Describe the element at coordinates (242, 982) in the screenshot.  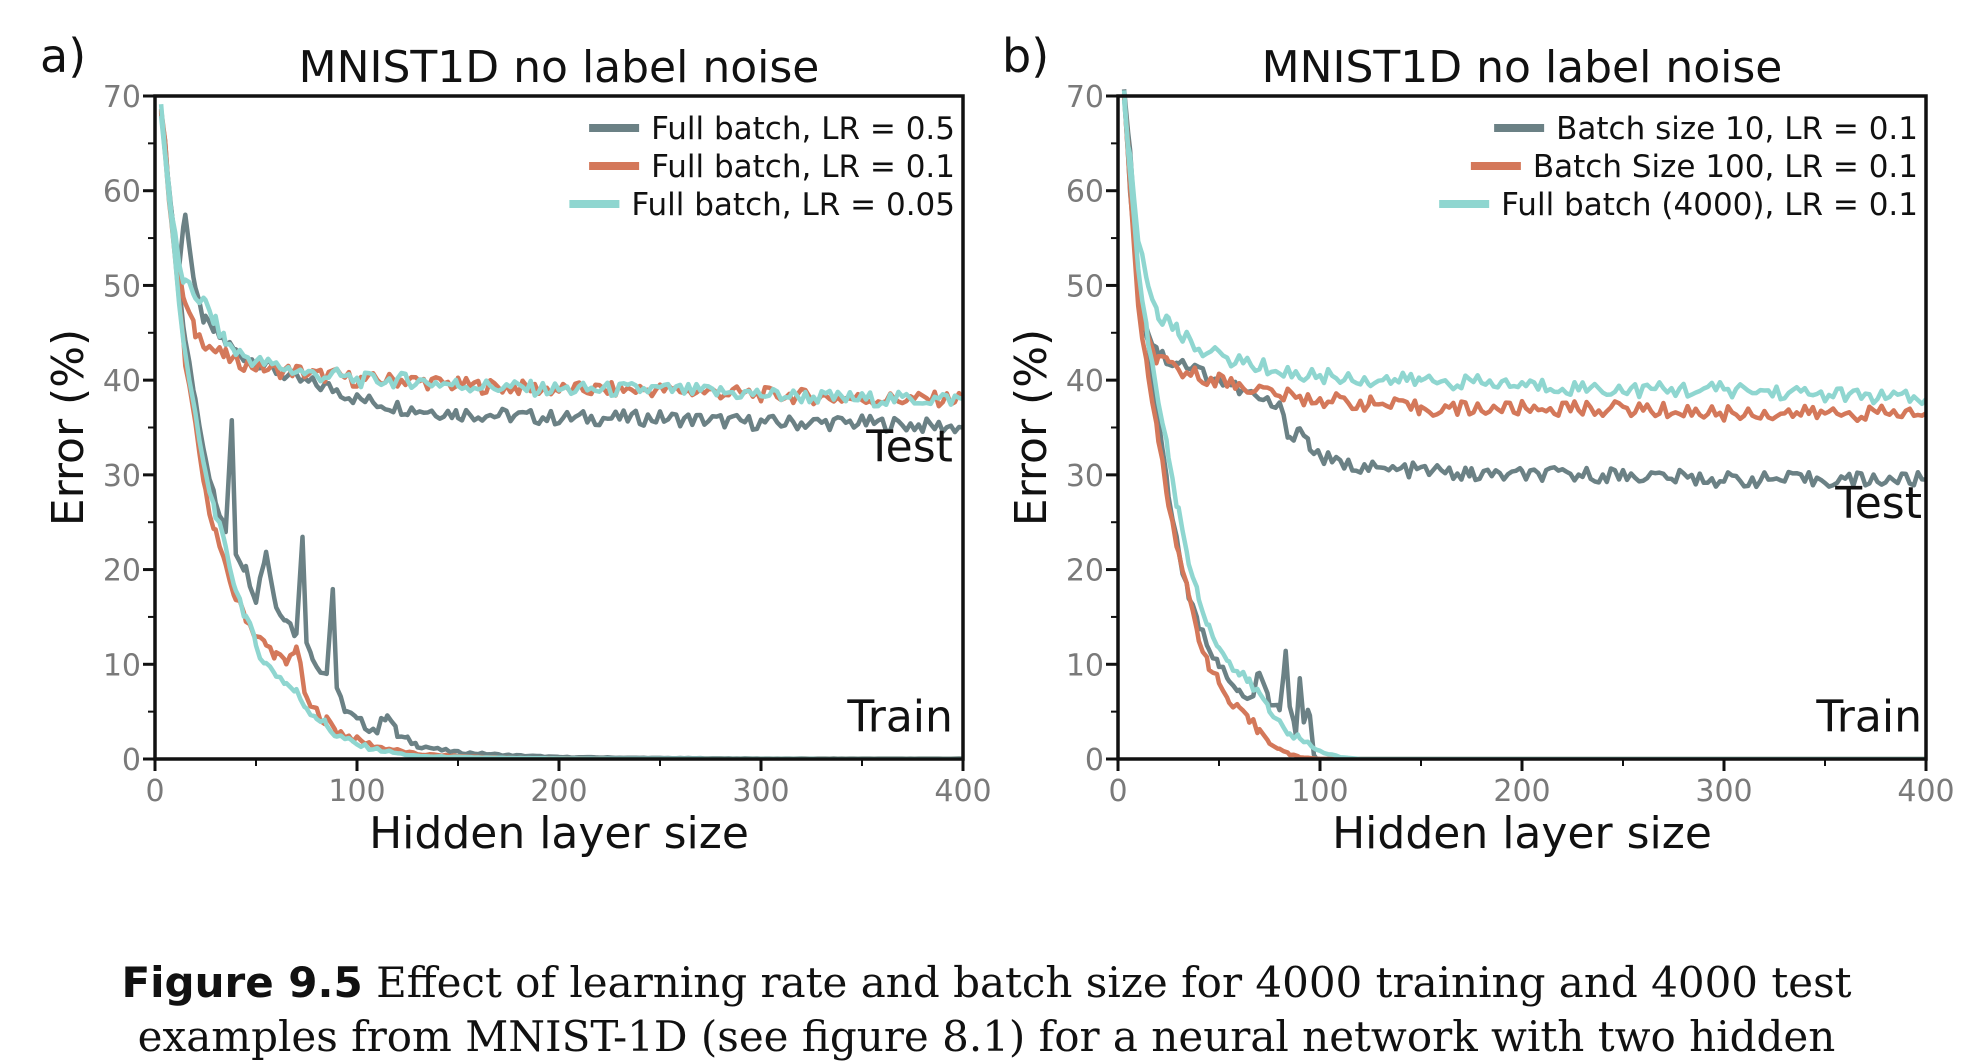
I see `caption-label: Figure 9.5` at that location.